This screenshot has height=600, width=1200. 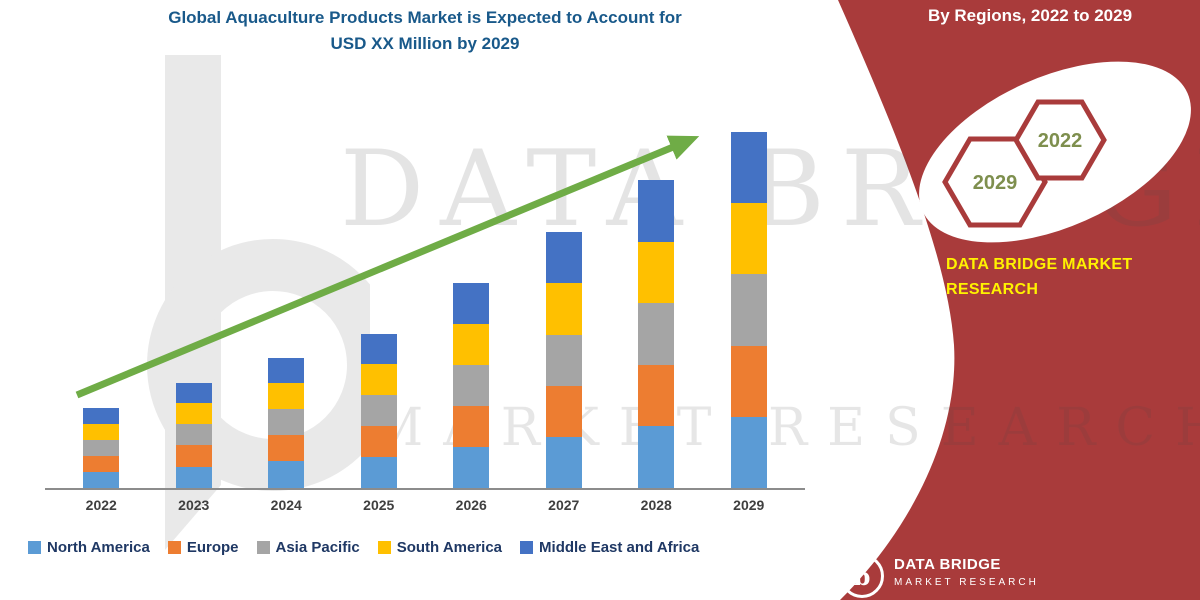 I want to click on bar-slot-2027, so click(x=564, y=360).